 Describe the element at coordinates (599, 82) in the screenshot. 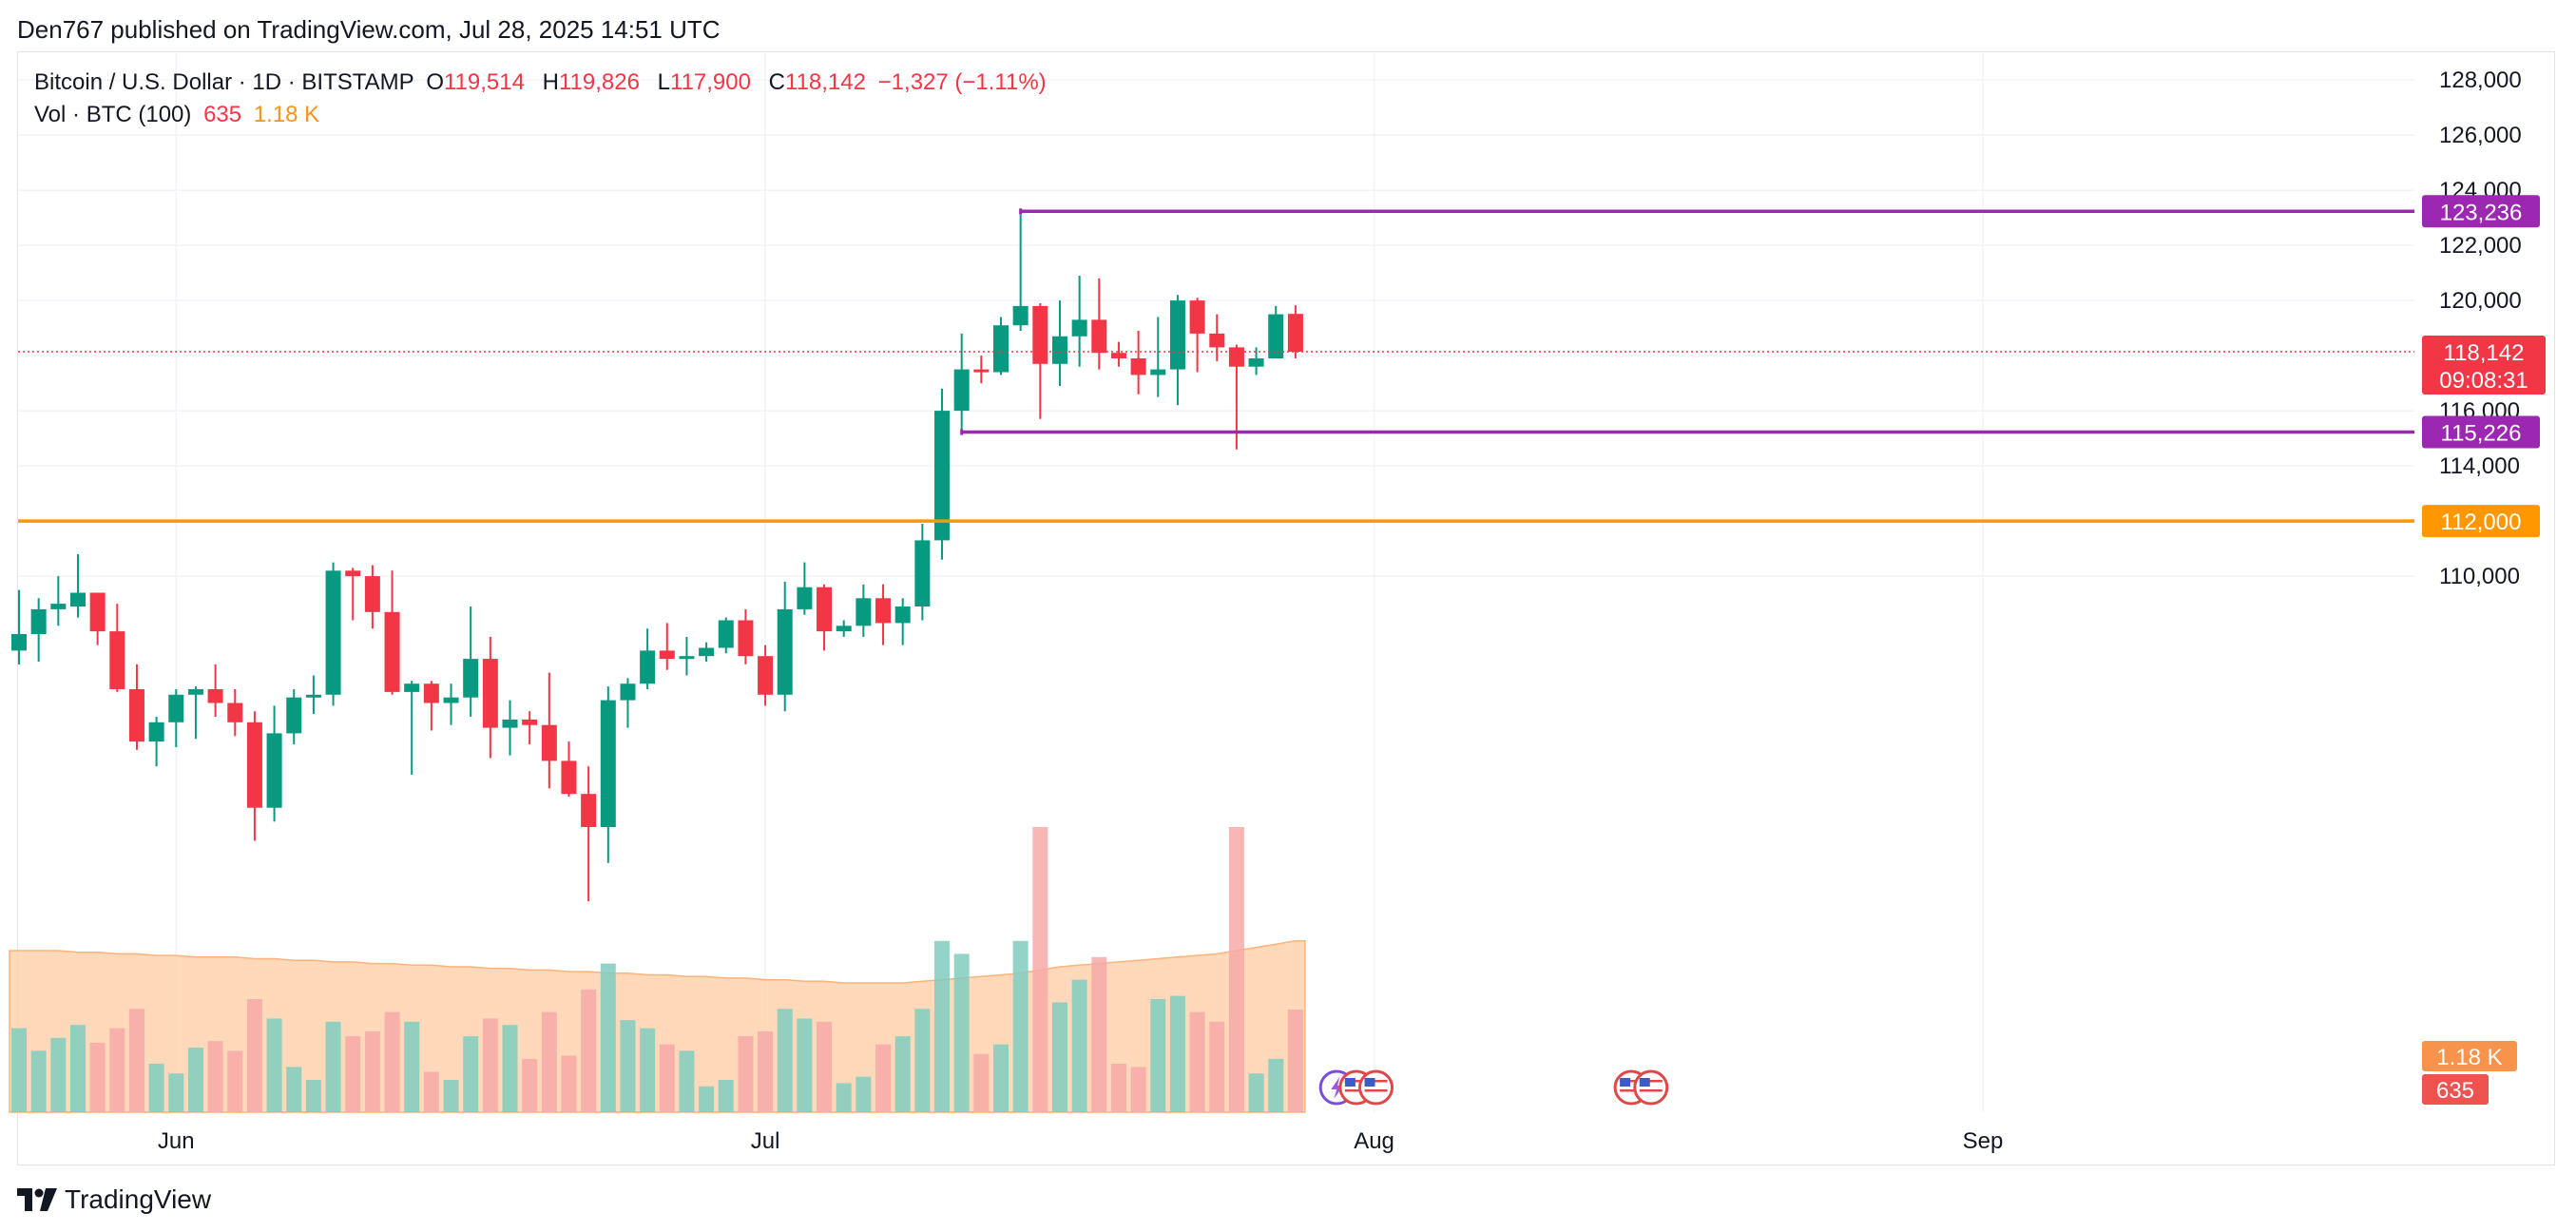

I see `high-value: 119,826` at that location.